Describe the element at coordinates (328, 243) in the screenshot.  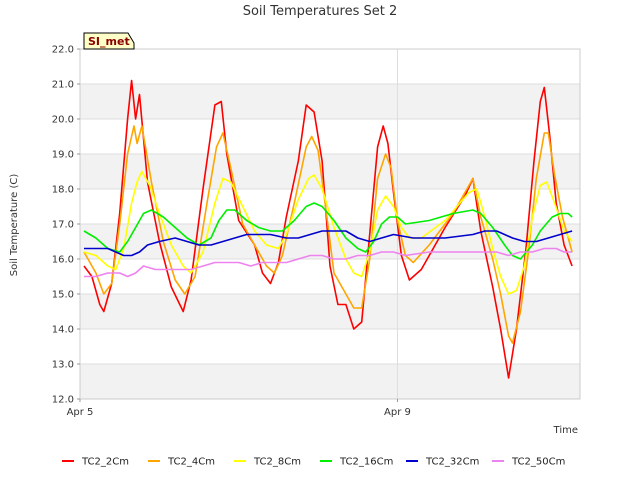
I see `series-line-tc2-32cm` at that location.